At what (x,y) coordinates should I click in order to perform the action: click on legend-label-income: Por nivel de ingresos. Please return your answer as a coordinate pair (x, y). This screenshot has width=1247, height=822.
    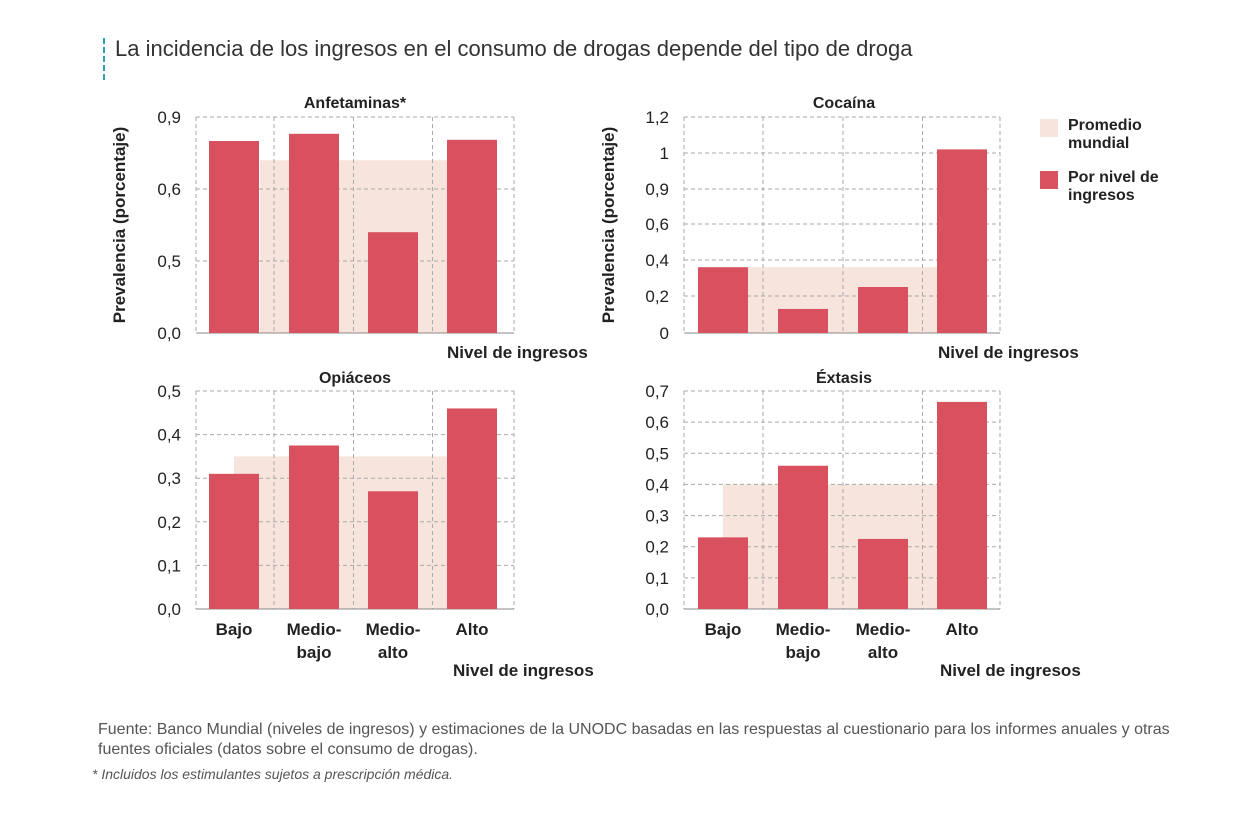
    Looking at the image, I should click on (1113, 186).